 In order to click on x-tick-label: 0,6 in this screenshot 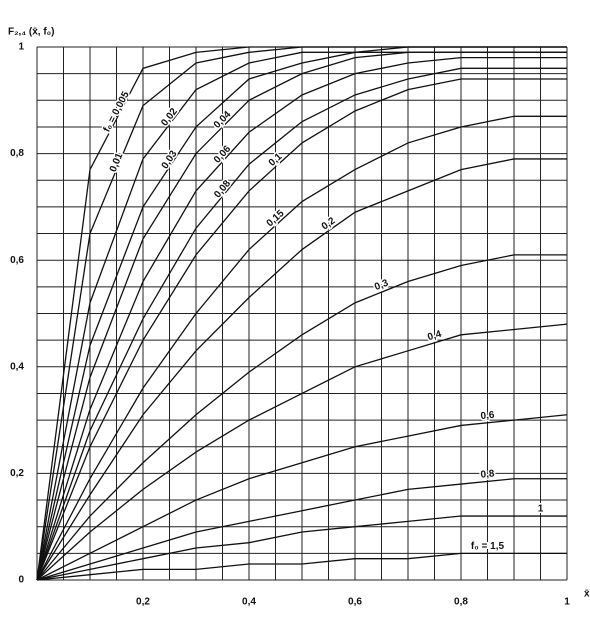, I will do `click(355, 602)`.